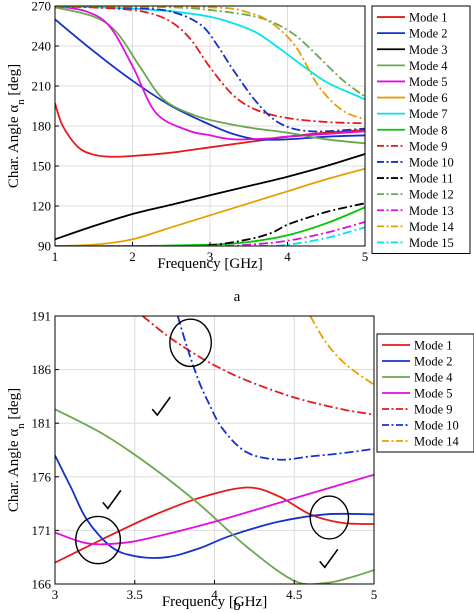 The width and height of the screenshot is (474, 613). I want to click on figure-caption: b, so click(237, 605).